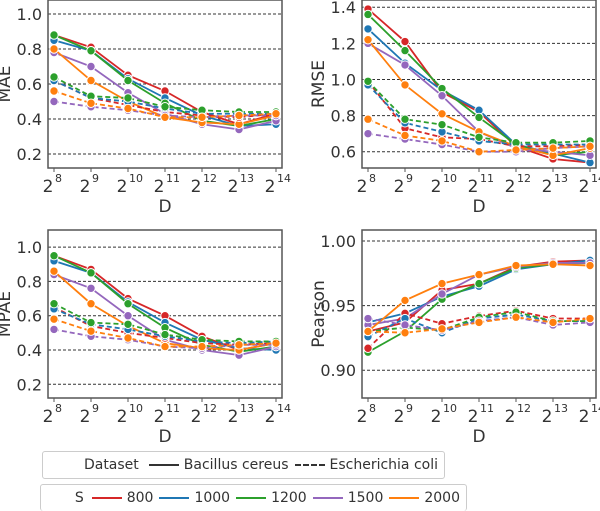 The image size is (600, 511). What do you see at coordinates (338, 241) in the screenshot?
I see `y-tick-label: 1.00` at bounding box center [338, 241].